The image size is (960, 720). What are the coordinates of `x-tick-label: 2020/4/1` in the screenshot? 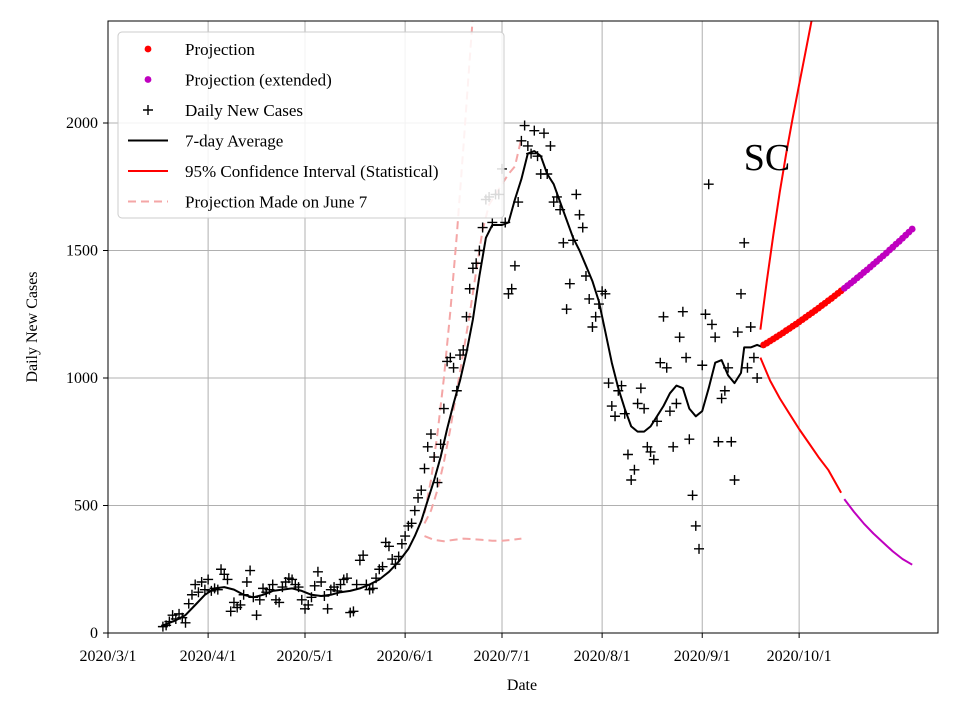 It's located at (208, 656).